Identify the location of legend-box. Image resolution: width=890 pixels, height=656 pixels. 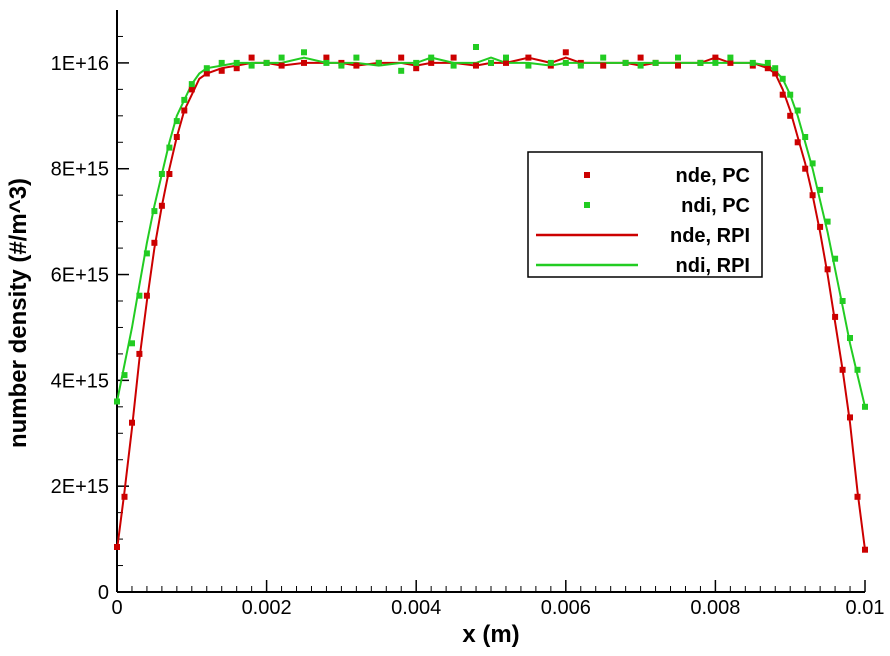
(645, 214).